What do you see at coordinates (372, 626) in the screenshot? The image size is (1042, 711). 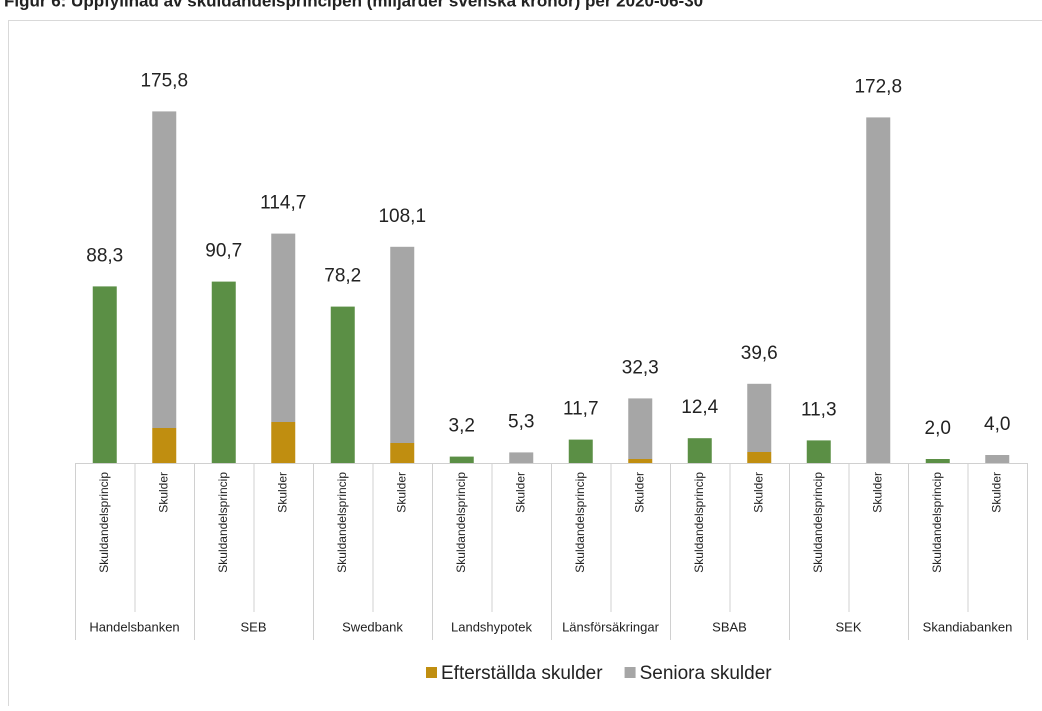 I see `group-label: Swedbank` at bounding box center [372, 626].